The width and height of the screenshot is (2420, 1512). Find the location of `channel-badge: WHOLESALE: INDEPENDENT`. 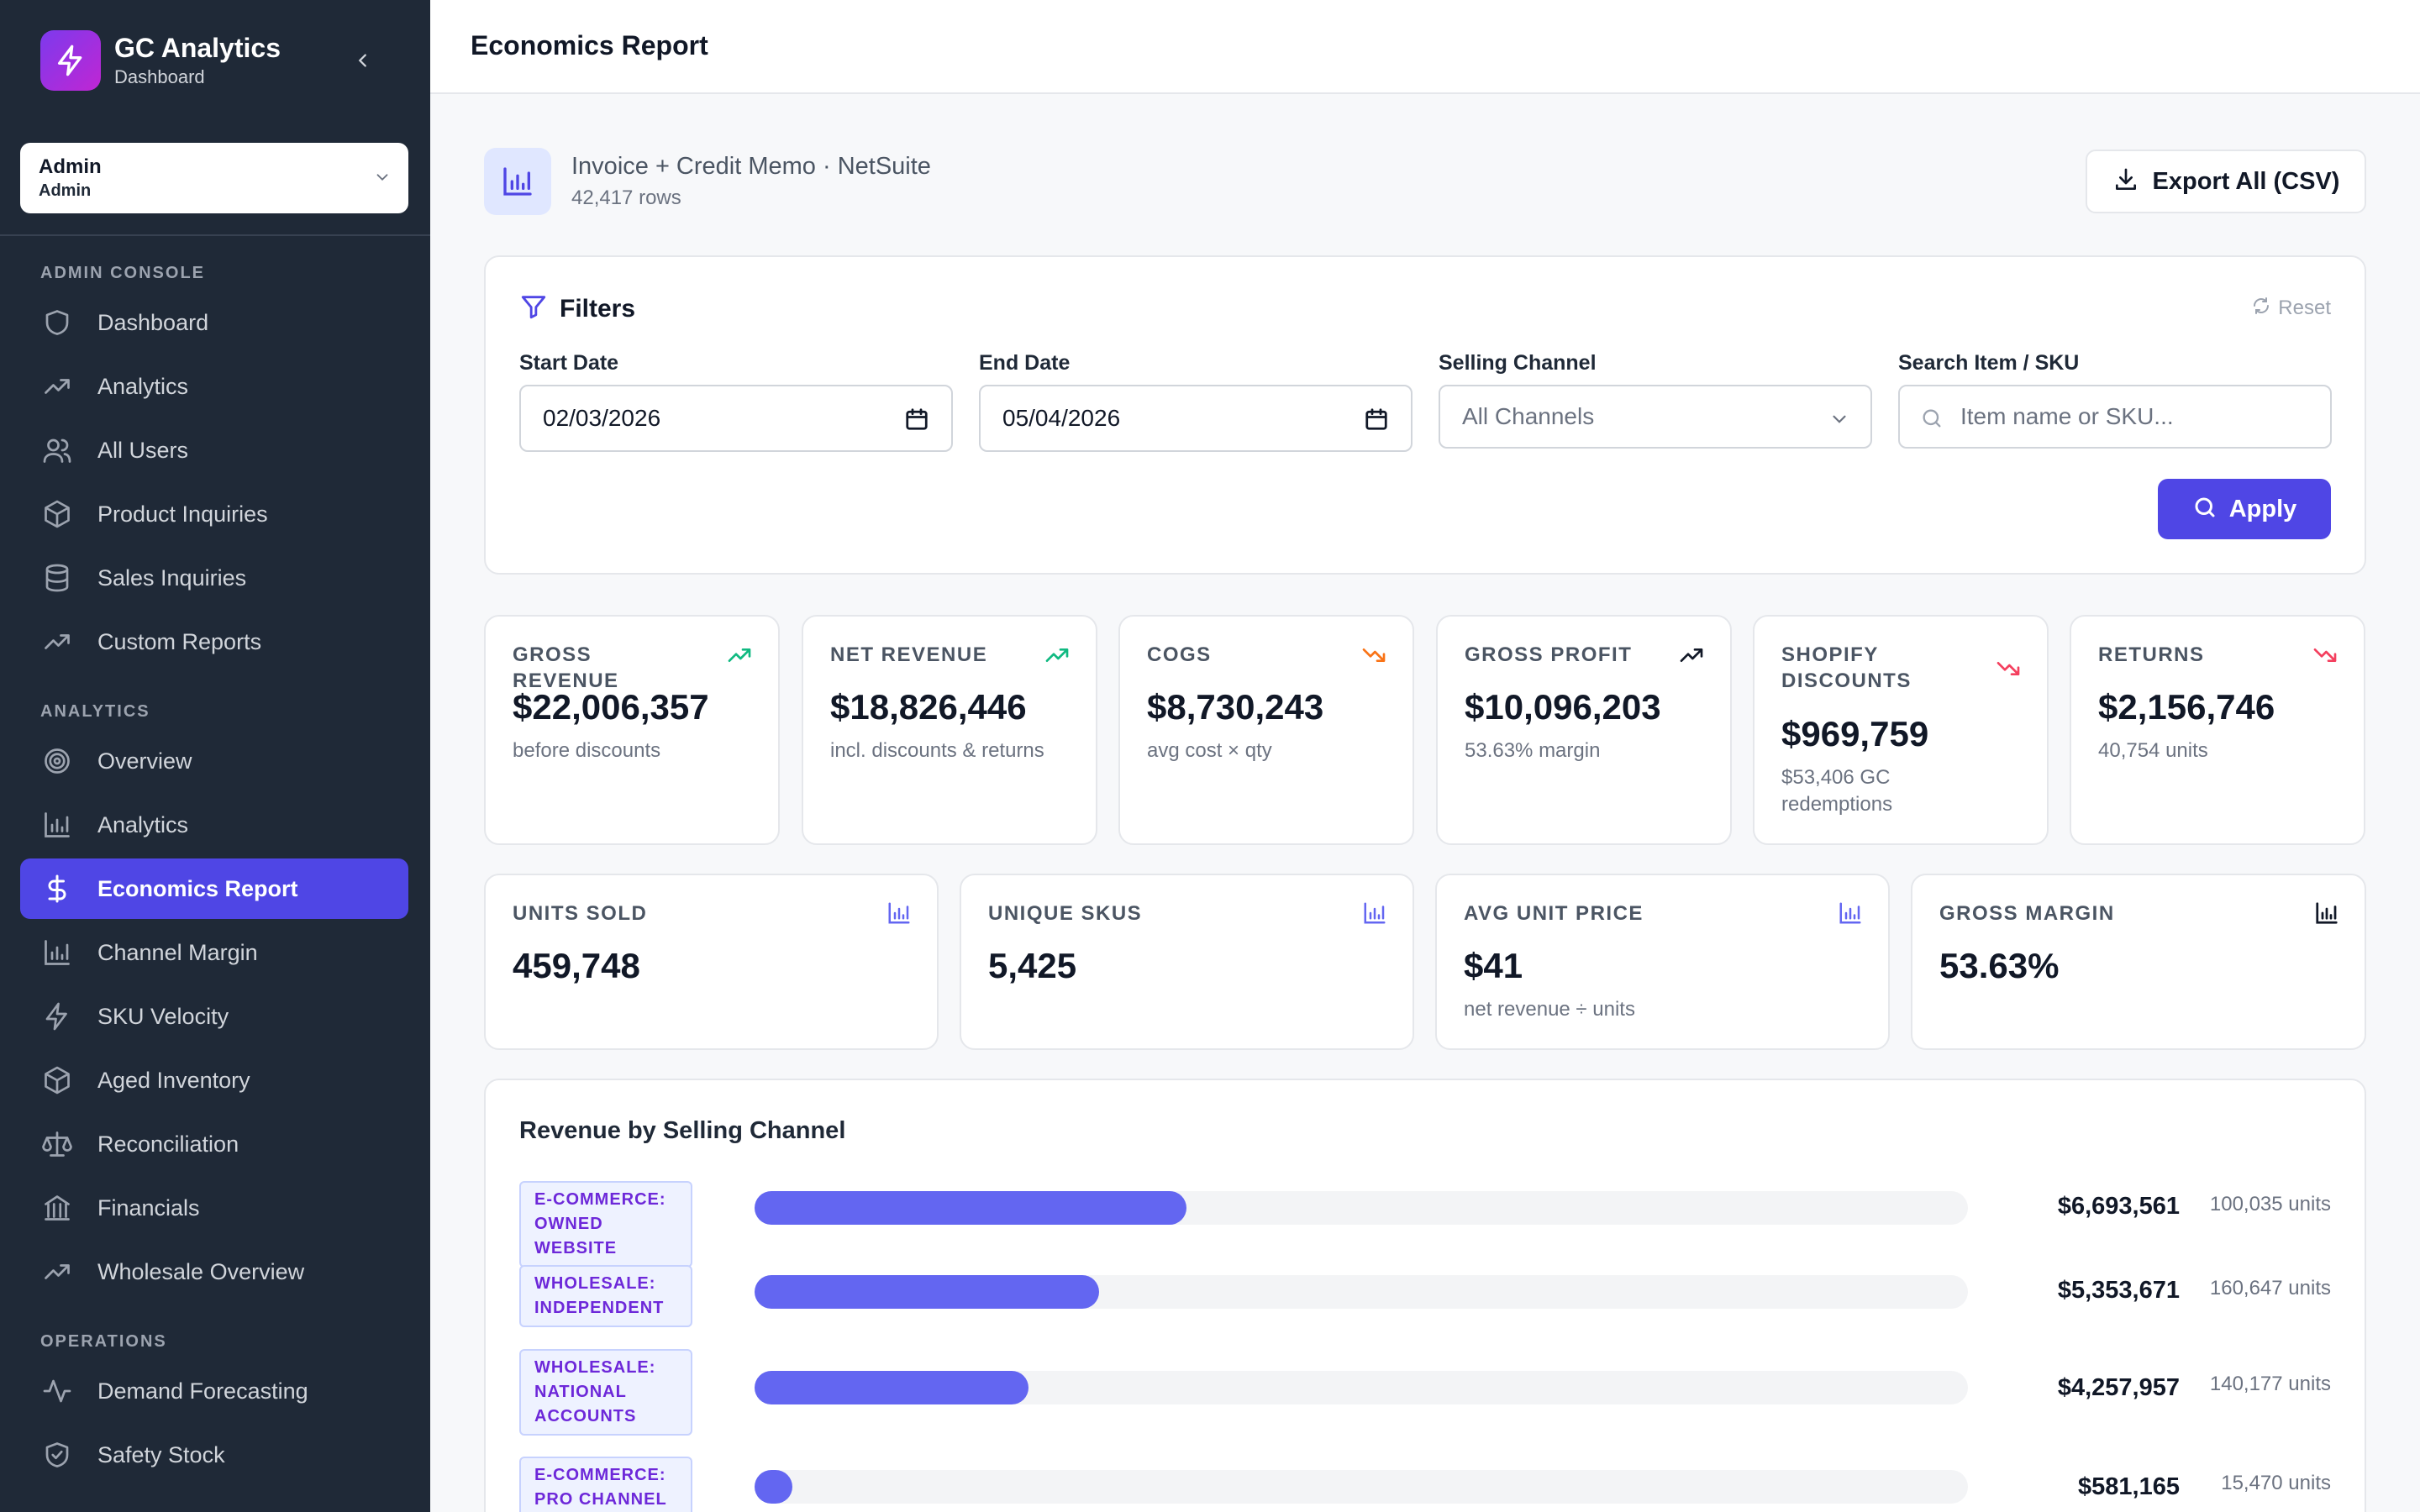

channel-badge: WHOLESALE: INDEPENDENT is located at coordinates (605, 1296).